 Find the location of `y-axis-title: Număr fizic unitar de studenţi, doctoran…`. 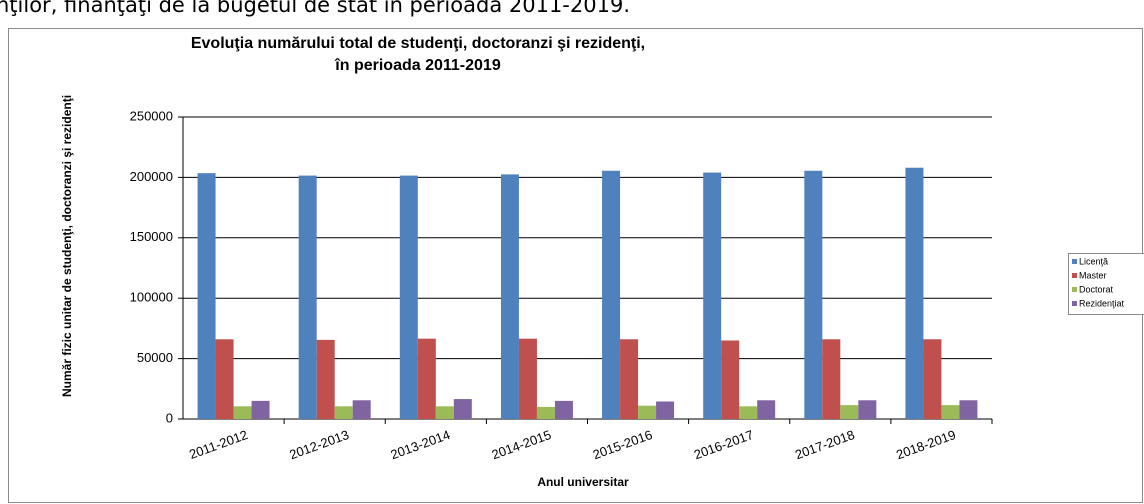

y-axis-title: Număr fizic unitar de studenţi, doctoran… is located at coordinates (67, 246).